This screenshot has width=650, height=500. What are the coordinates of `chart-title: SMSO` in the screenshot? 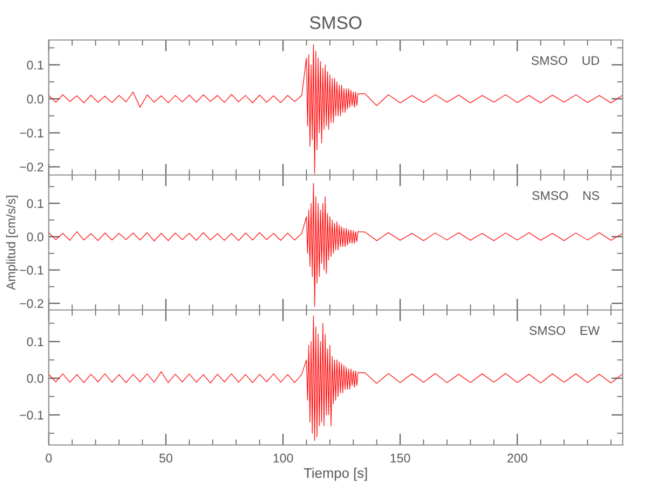 It's located at (336, 23).